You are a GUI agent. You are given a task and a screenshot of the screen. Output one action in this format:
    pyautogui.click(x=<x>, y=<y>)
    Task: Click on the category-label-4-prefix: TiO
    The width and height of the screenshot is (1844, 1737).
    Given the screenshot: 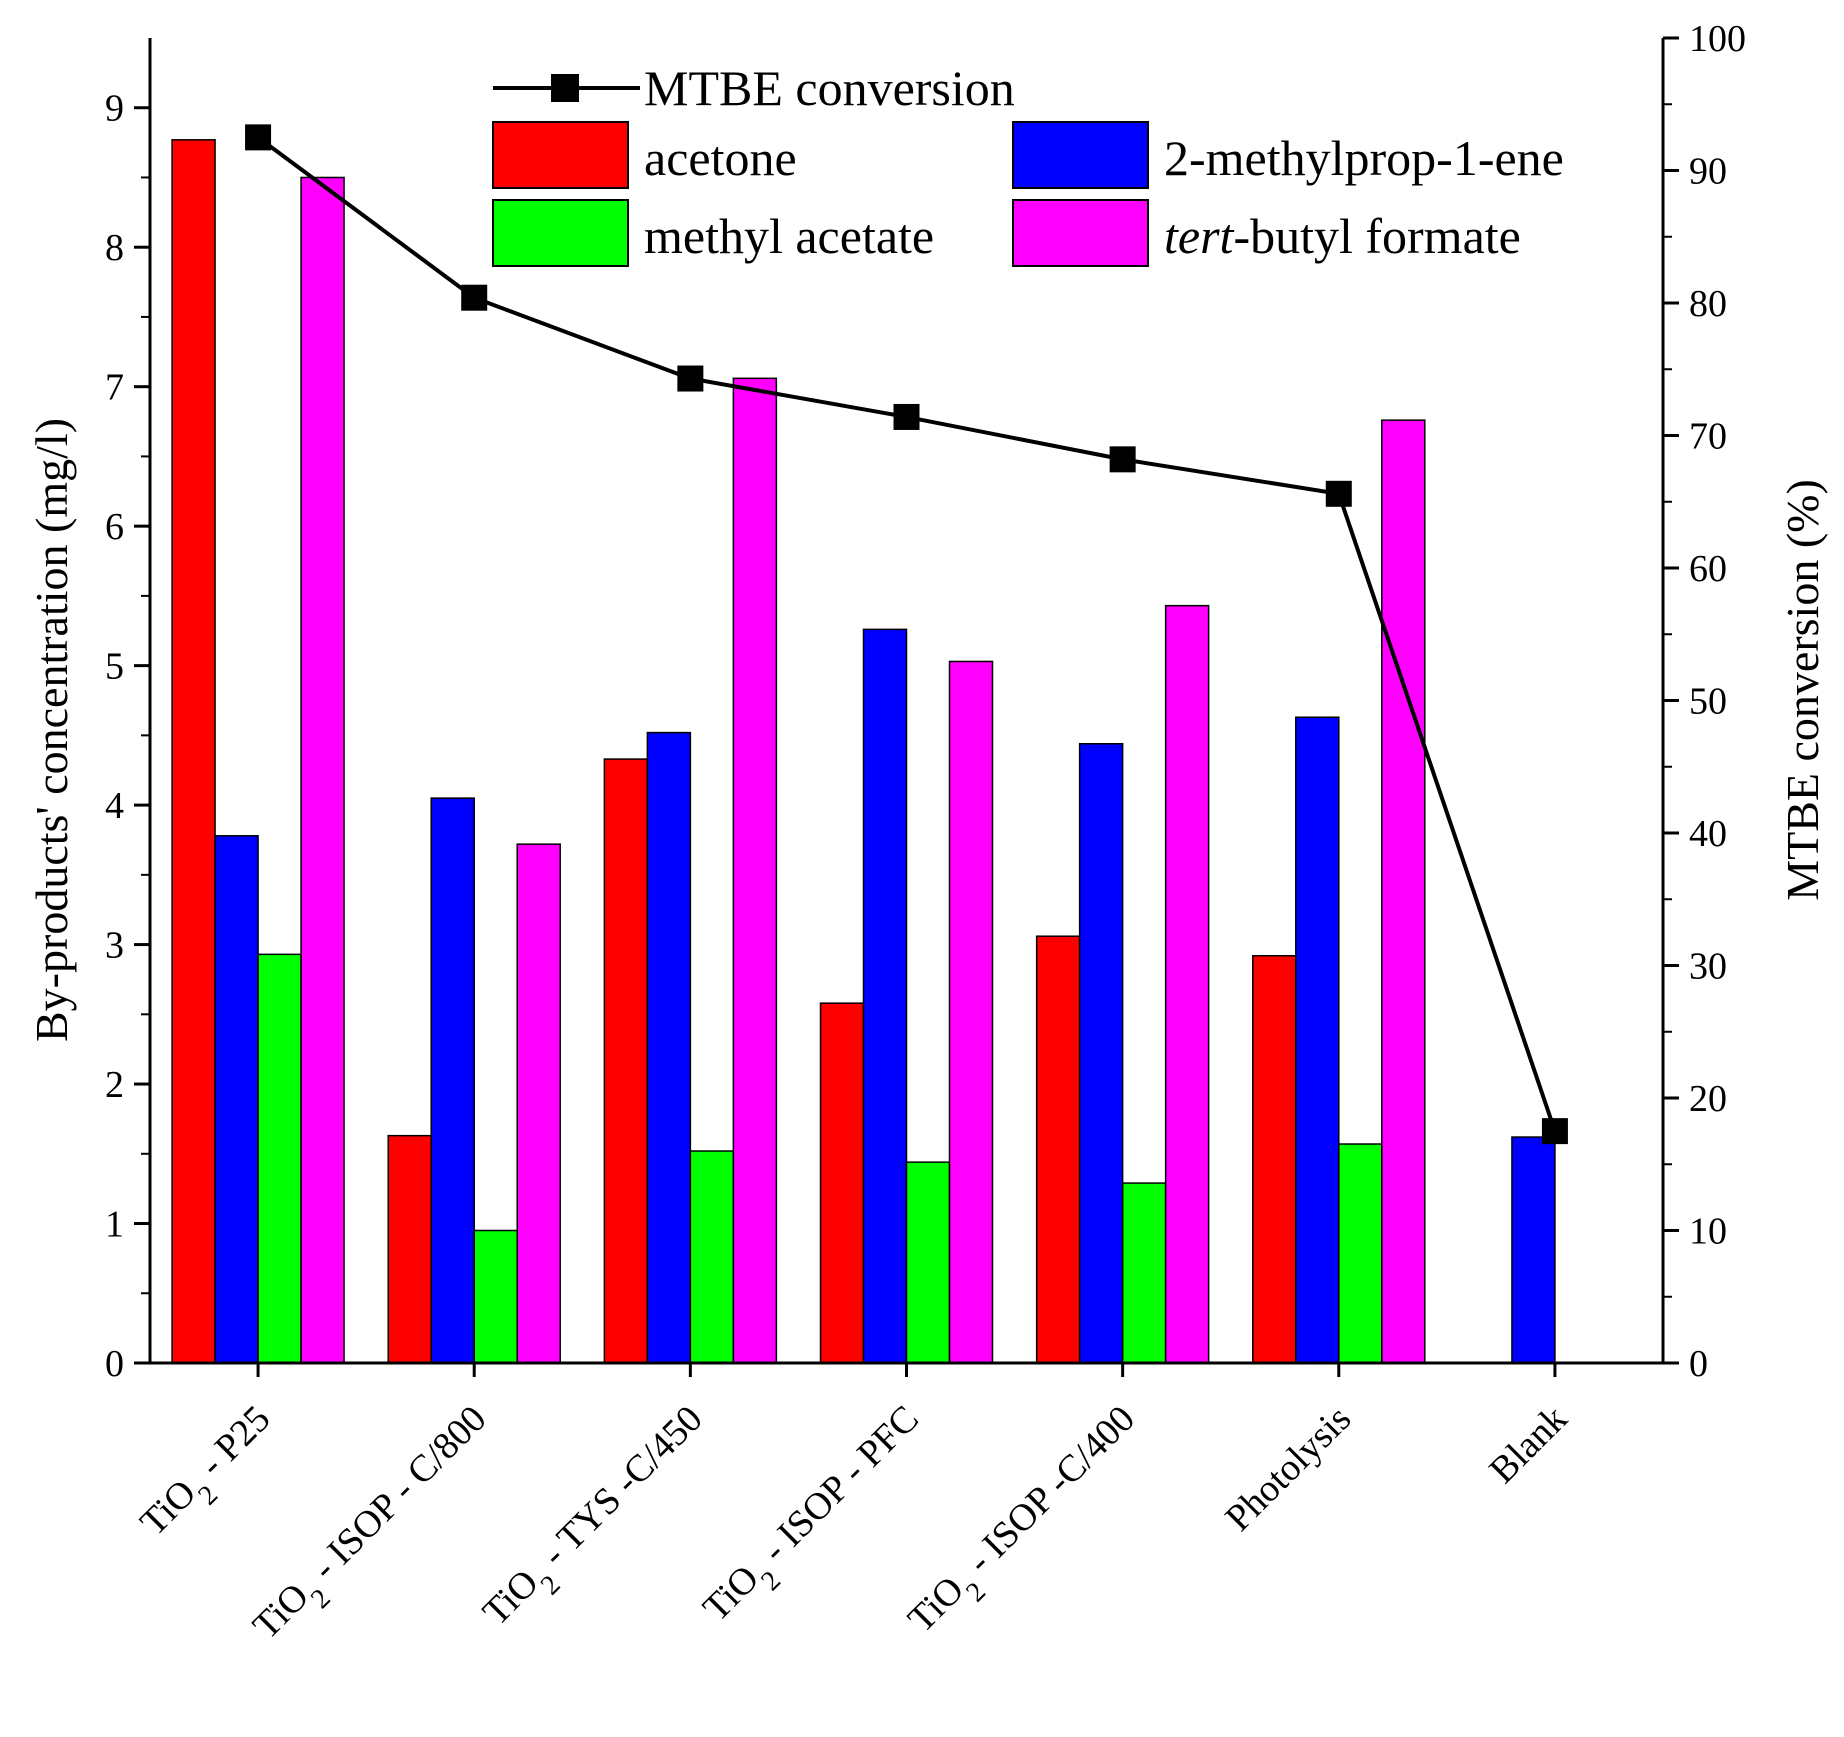 What is the action you would take?
    pyautogui.click(x=936, y=1605)
    